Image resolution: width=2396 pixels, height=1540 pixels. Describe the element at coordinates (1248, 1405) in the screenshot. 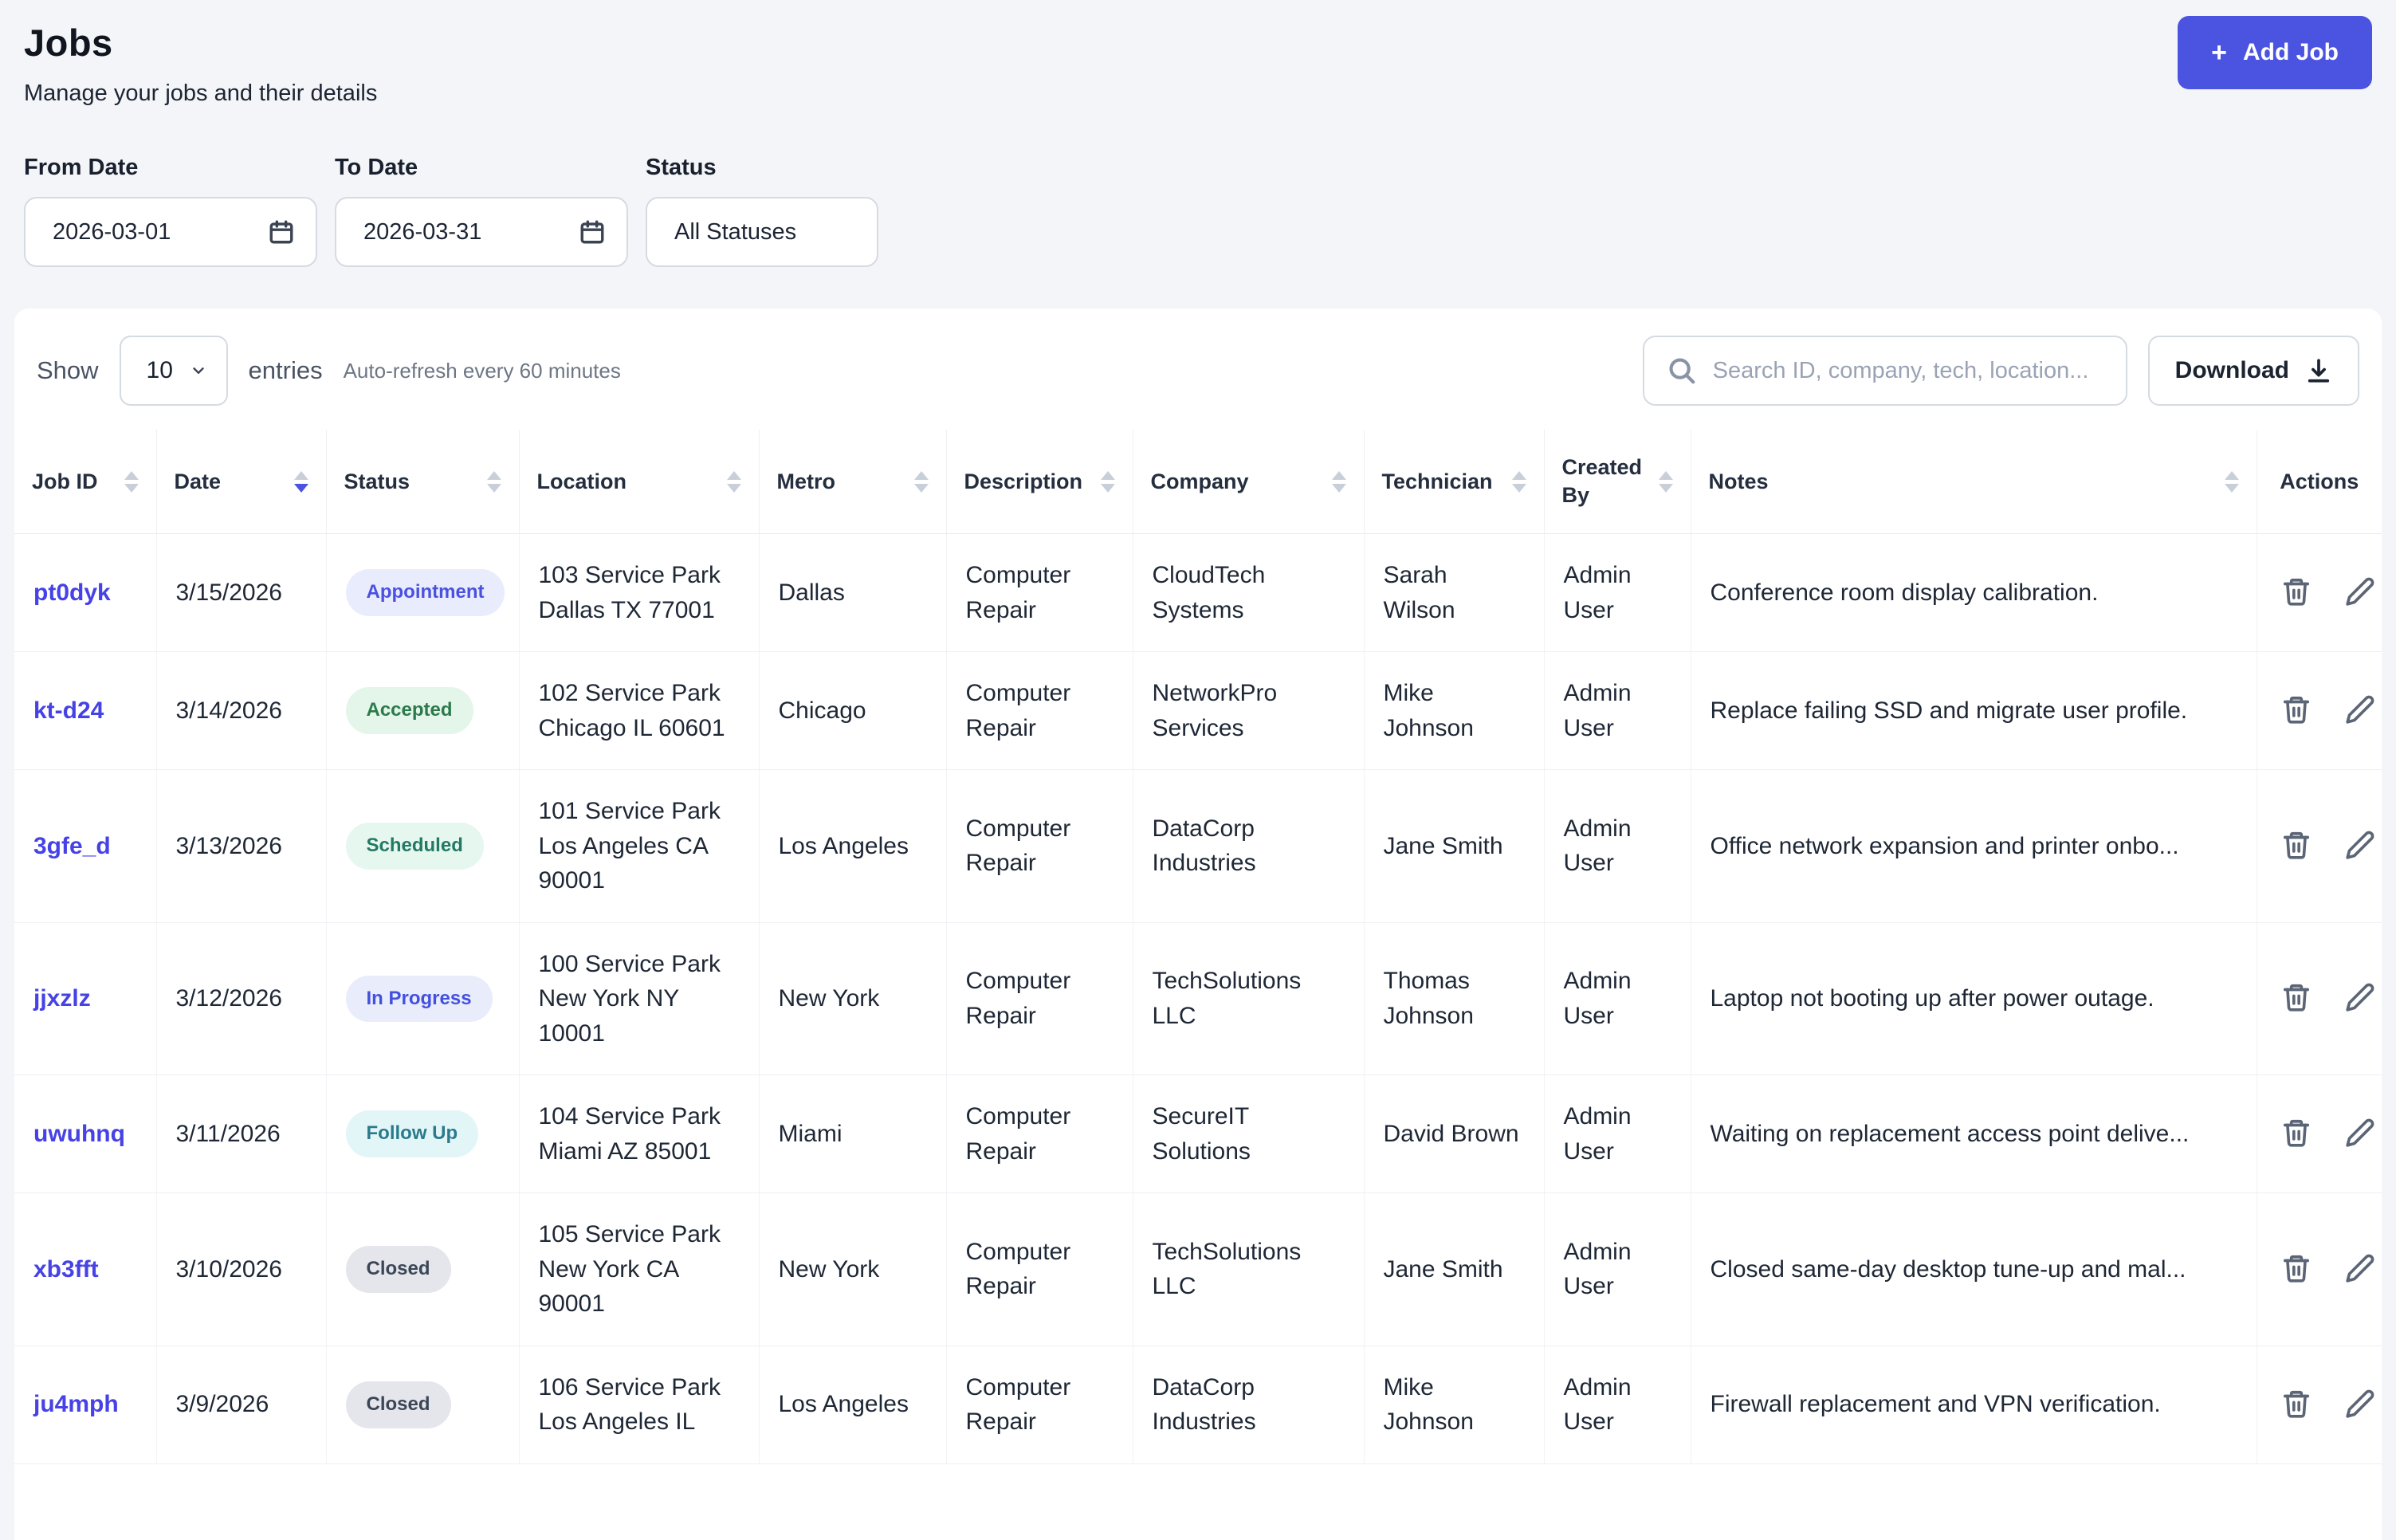

I see `company-cell: DataCorp Industries` at that location.